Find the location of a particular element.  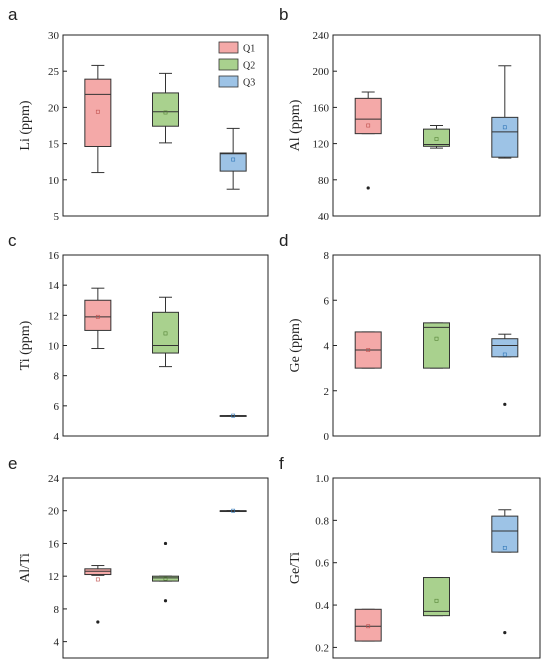

y-axis-label: Al/Ti is located at coordinates (25, 568).